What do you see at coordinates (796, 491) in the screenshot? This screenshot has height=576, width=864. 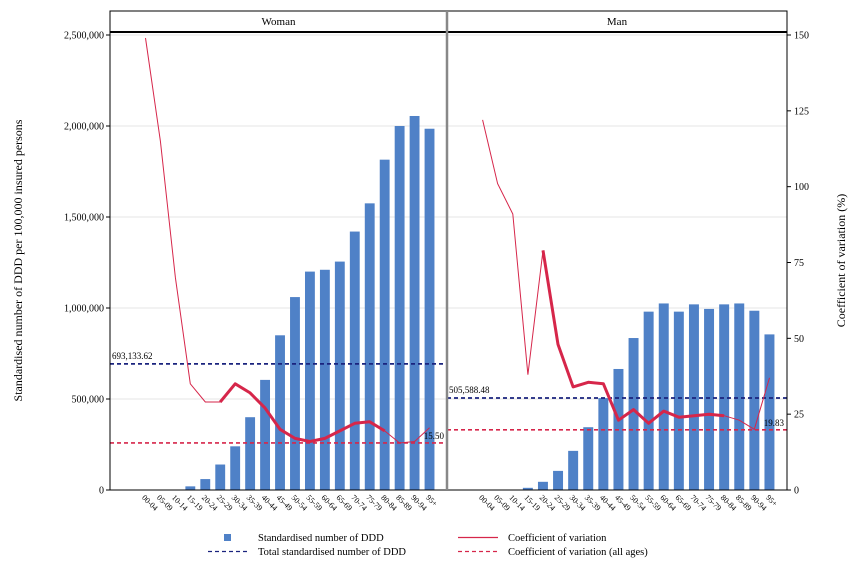 I see `y-right-tick-label: 0` at bounding box center [796, 491].